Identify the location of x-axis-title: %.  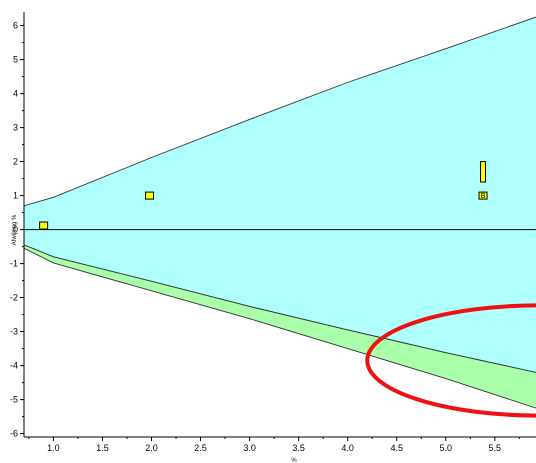
(294, 460).